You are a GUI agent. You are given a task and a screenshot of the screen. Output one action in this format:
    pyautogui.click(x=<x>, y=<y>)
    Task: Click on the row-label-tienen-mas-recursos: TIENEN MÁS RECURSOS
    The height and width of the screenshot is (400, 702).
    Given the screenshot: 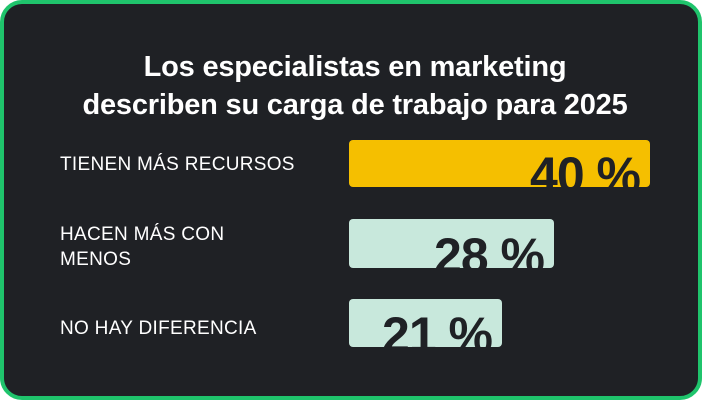 What is the action you would take?
    pyautogui.click(x=190, y=164)
    